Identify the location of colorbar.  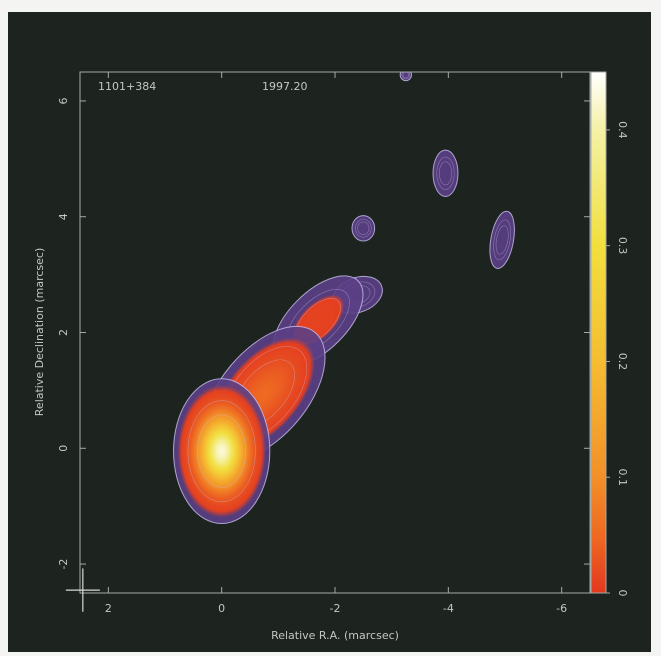
(598, 332).